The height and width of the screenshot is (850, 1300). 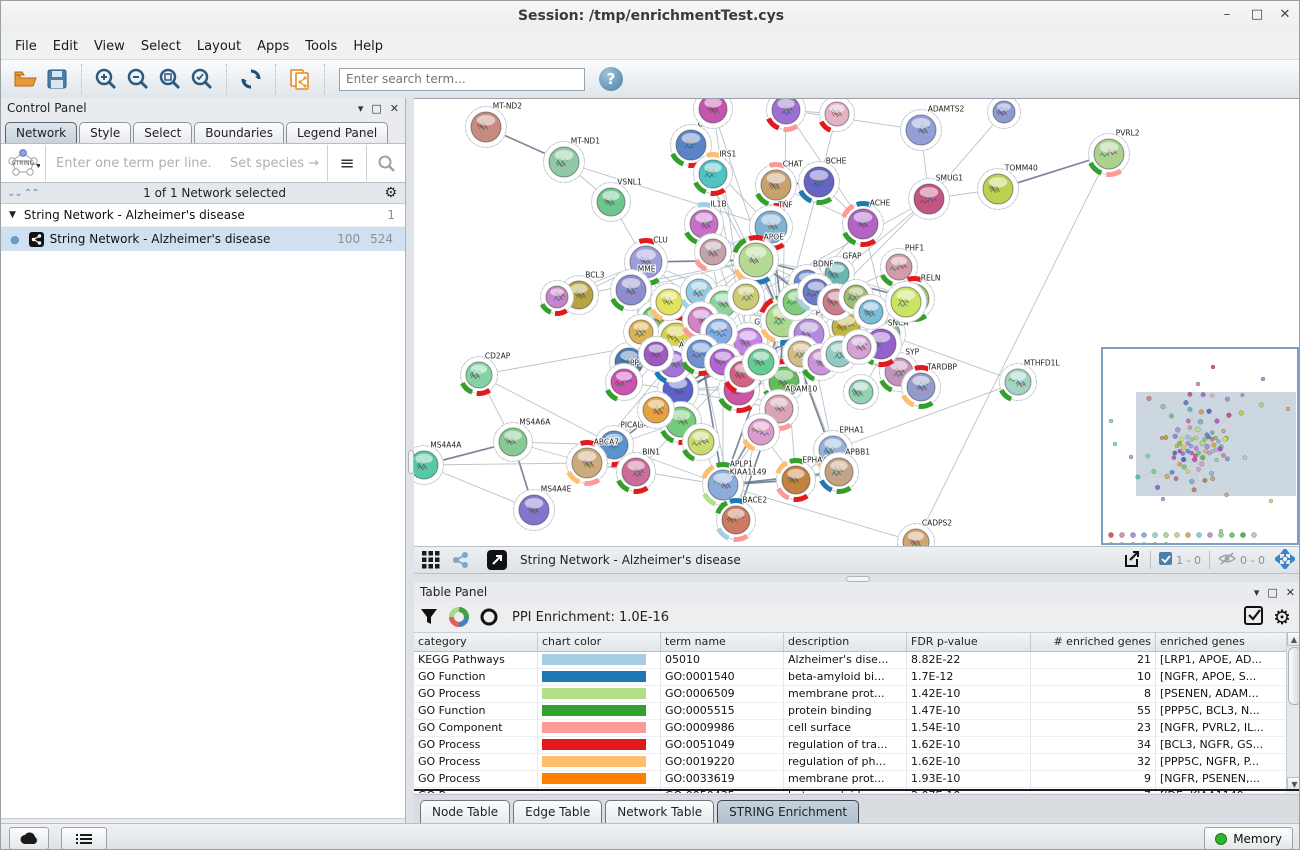 What do you see at coordinates (1202, 641) in the screenshot?
I see `column-header-6: enriched genes` at bounding box center [1202, 641].